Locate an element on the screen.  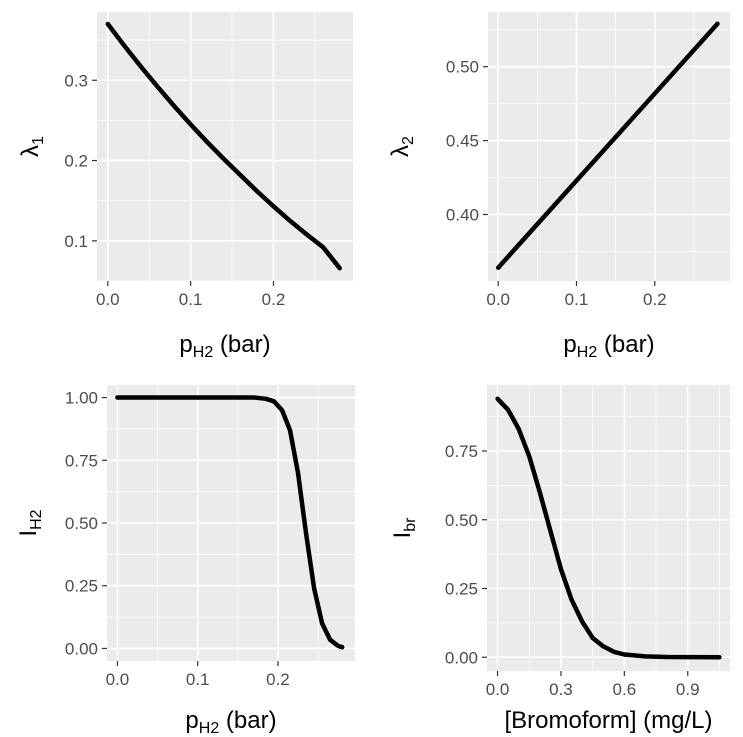
panel-background is located at coordinates (608, 528).